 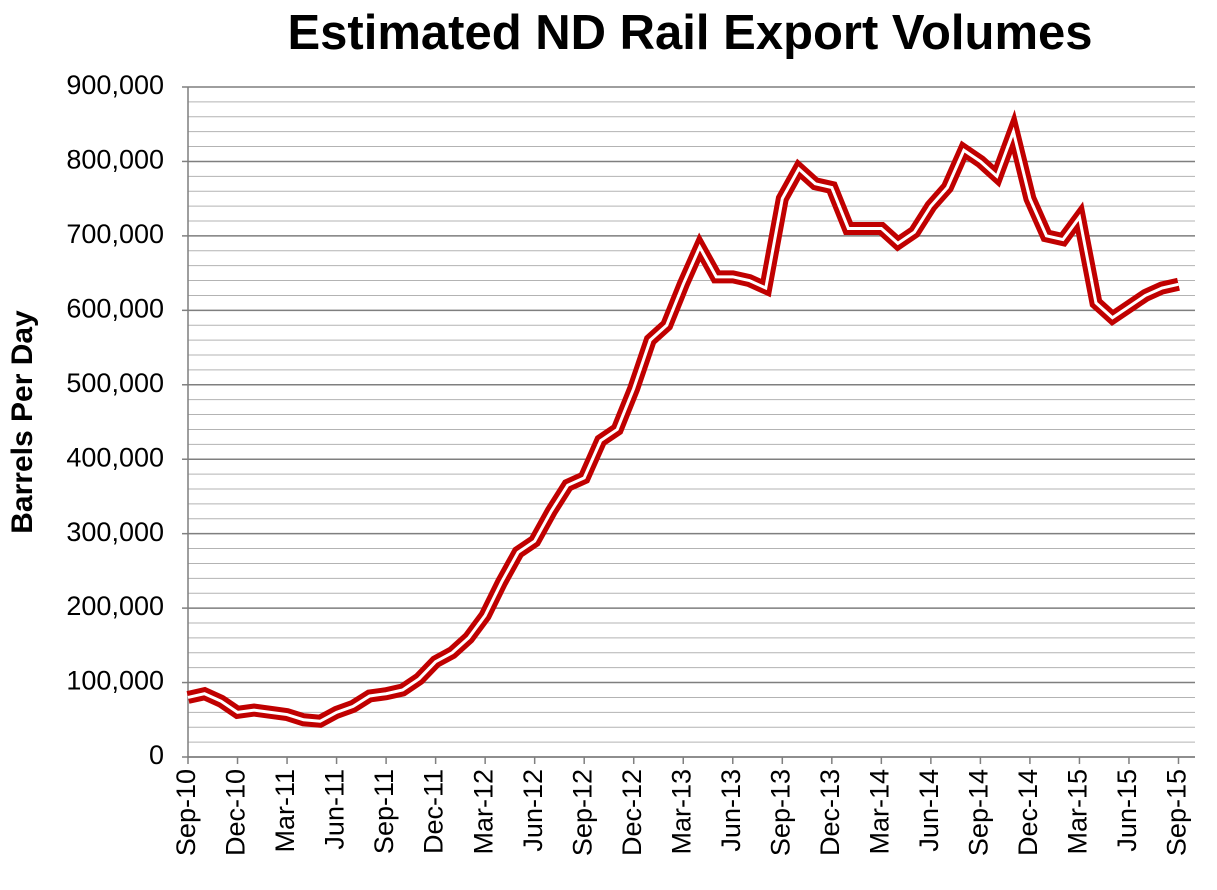 I want to click on x-tick-label: Dec-14, so click(x=1028, y=812).